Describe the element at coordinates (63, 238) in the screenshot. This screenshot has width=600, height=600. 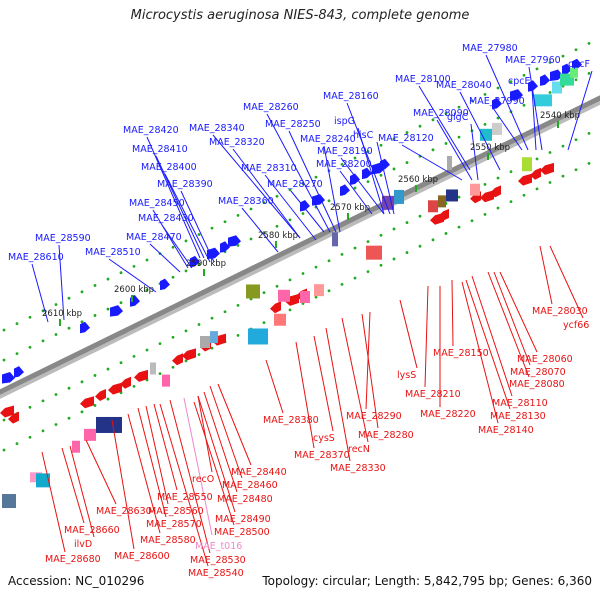
I see `forward-gene-label: MAE_28590` at that location.